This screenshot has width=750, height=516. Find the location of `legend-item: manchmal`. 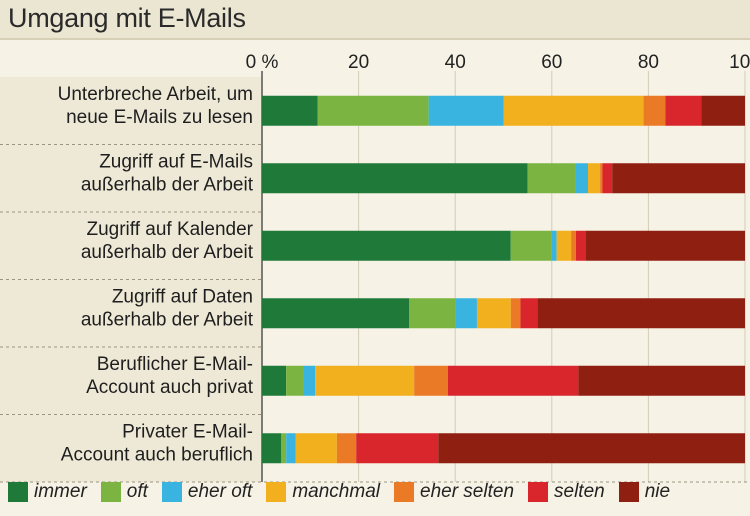

legend-item: manchmal is located at coordinates (323, 492).